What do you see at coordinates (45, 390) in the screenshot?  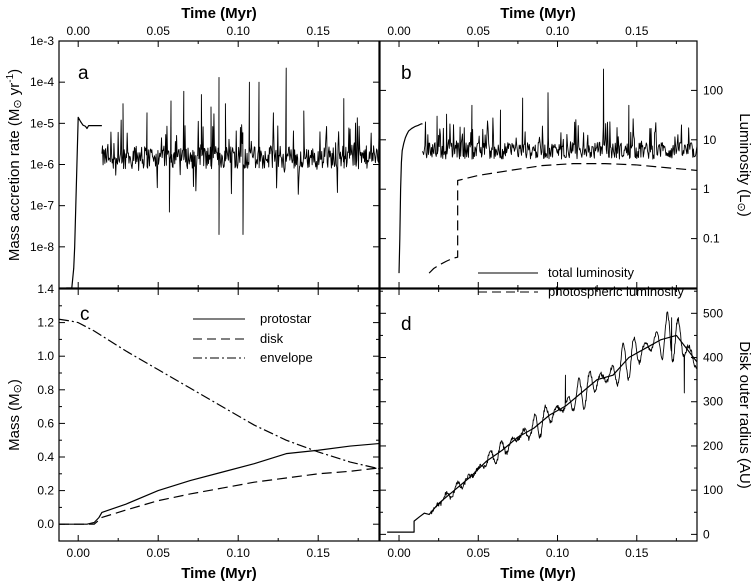 I see `panel-c-ytick-label: 0.8` at bounding box center [45, 390].